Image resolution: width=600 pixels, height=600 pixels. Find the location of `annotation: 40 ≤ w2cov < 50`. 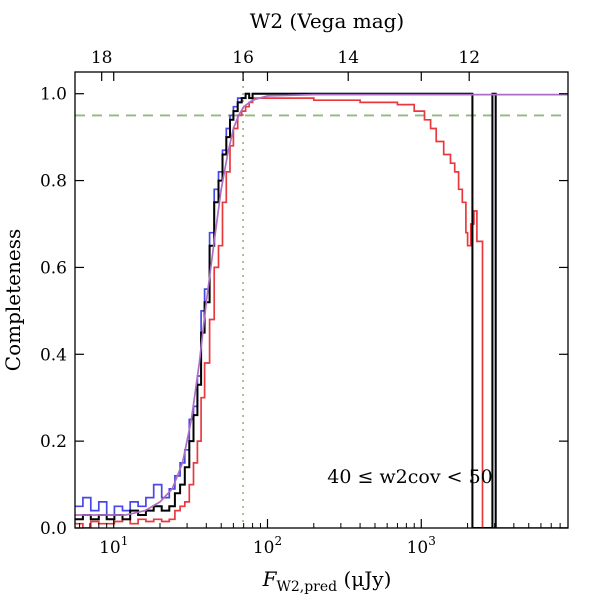

annotation: 40 ≤ w2cov < 50 is located at coordinates (410, 477).